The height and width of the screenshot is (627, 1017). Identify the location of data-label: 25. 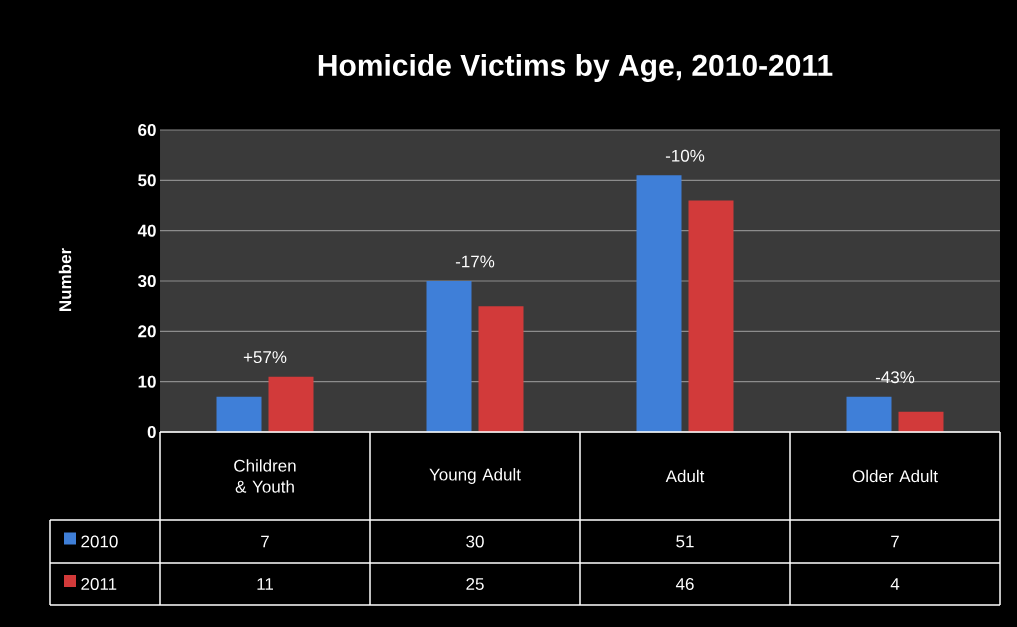
(475, 584).